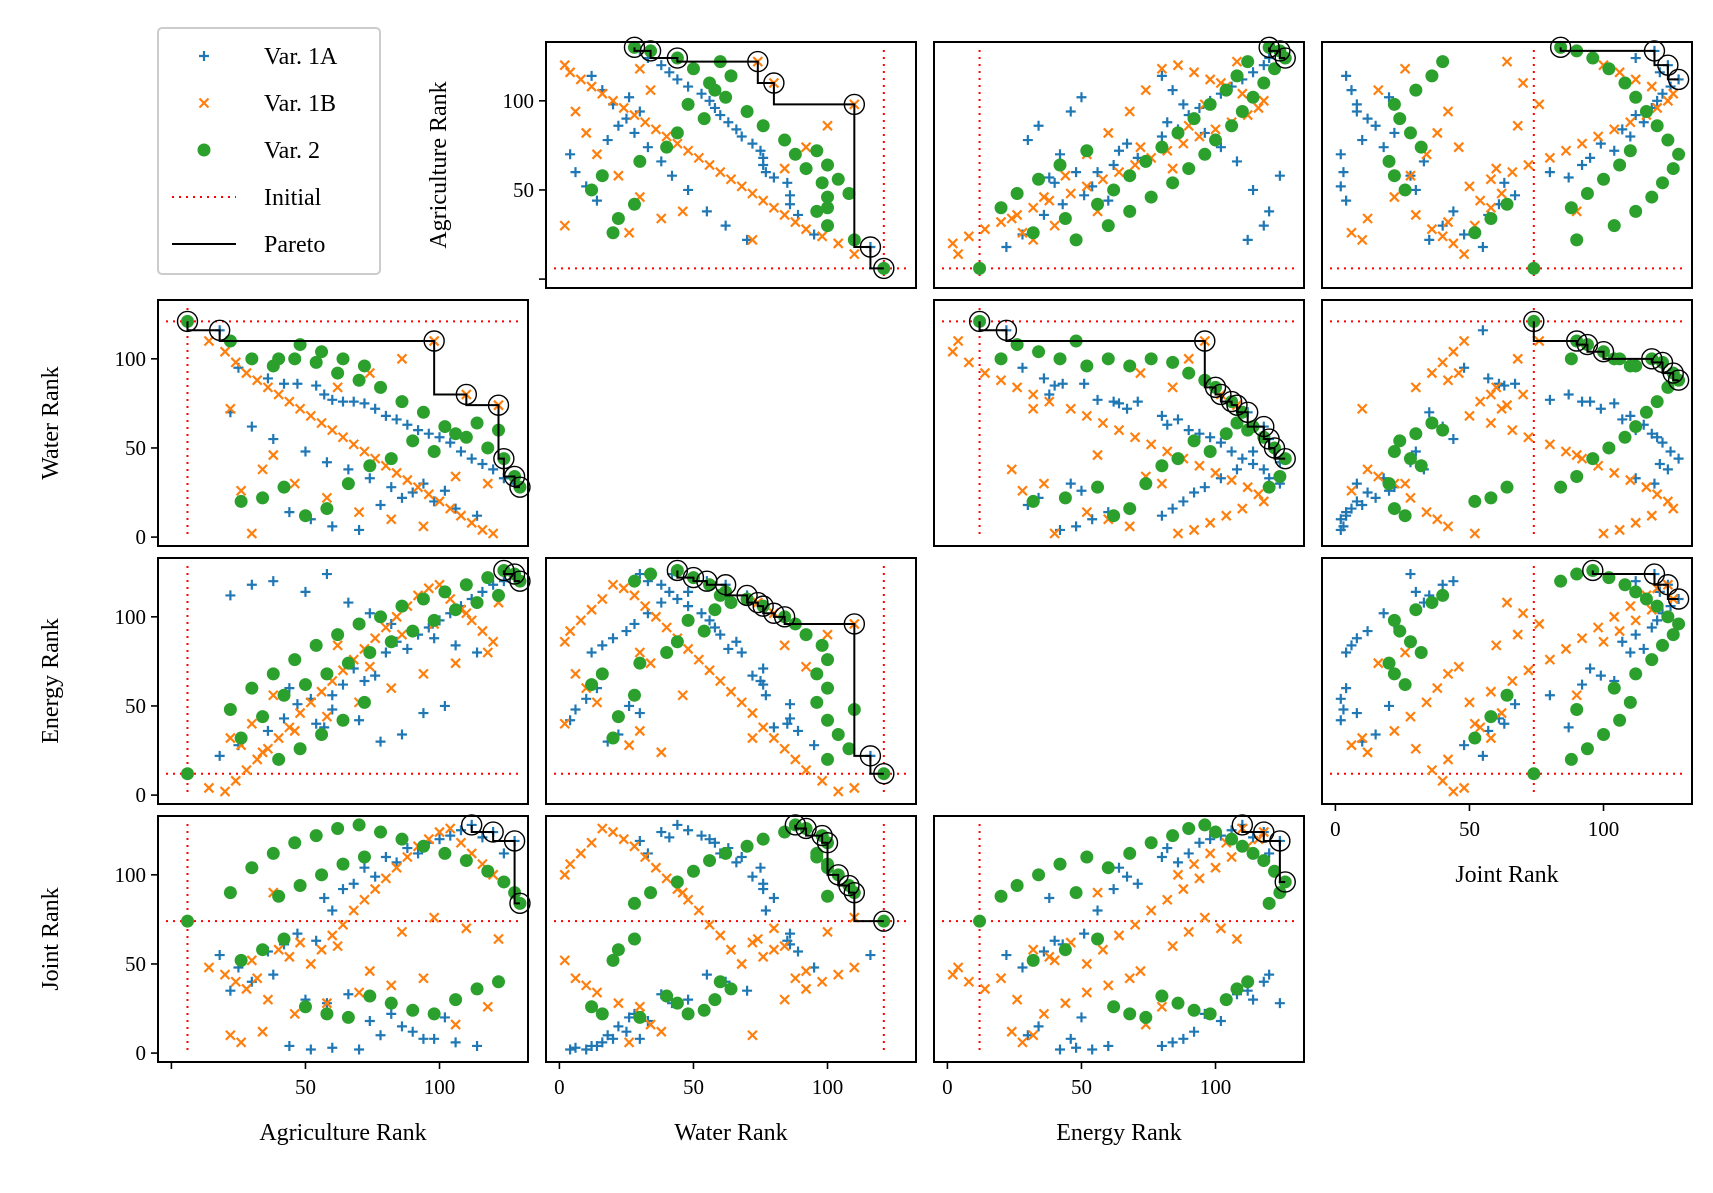 Image resolution: width=1713 pixels, height=1193 pixels. I want to click on panel-water-vs-joint, so click(1507, 423).